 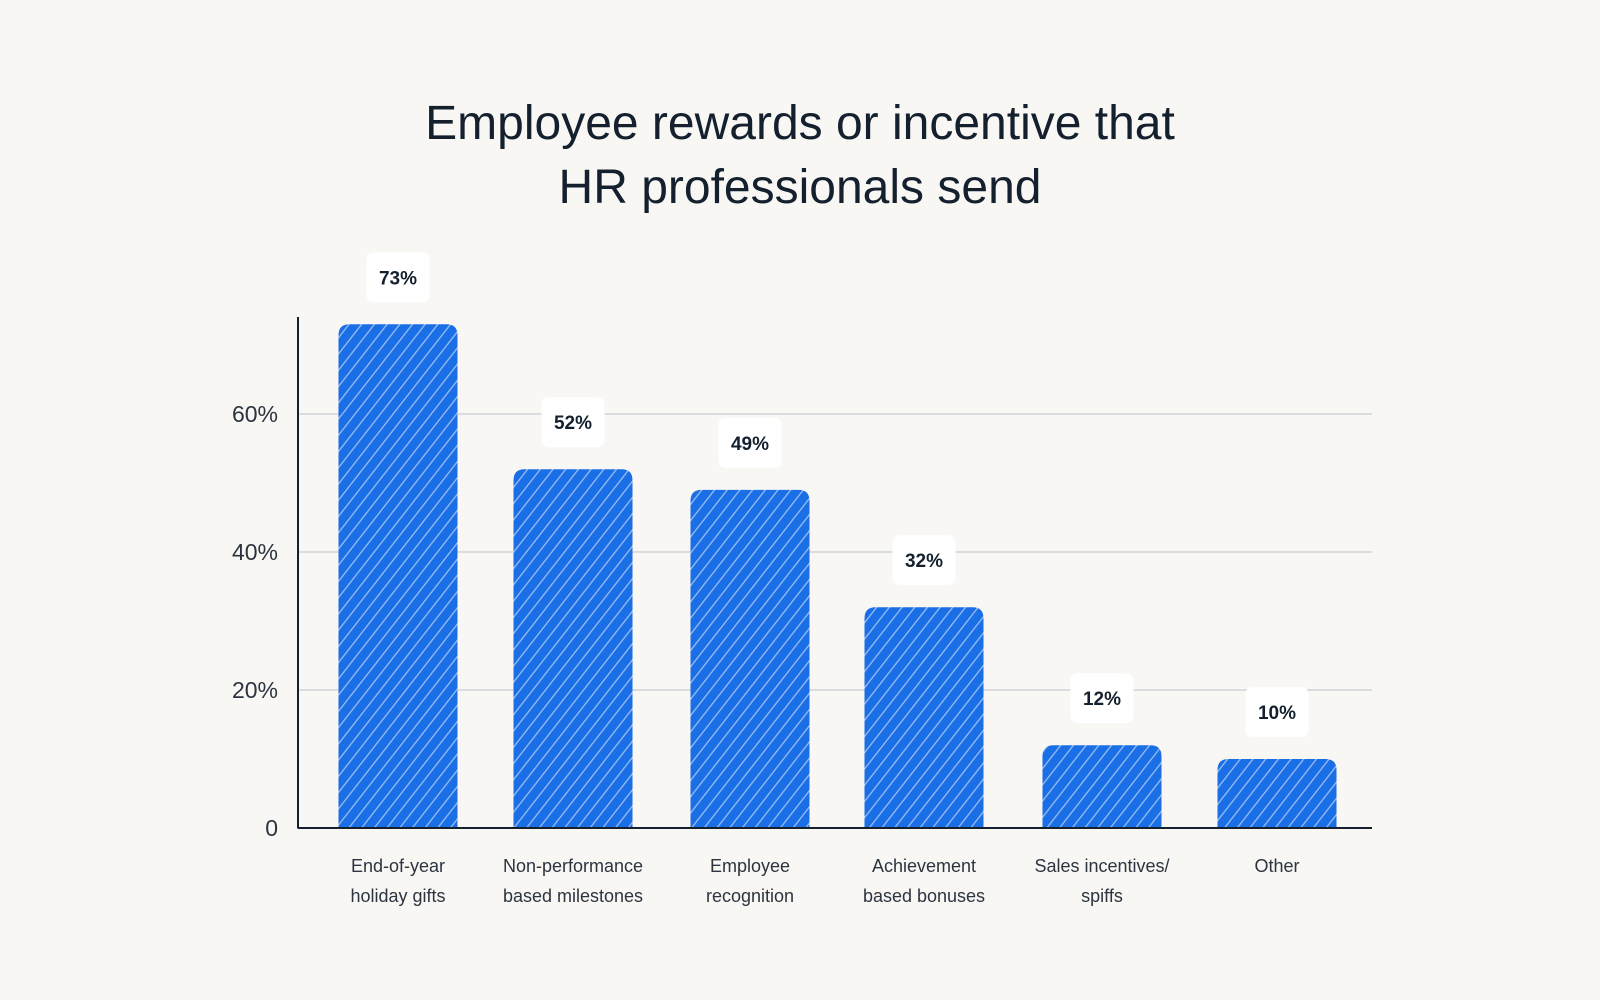 I want to click on x-tick-label: End-of-year holiday gifts, so click(x=397, y=881).